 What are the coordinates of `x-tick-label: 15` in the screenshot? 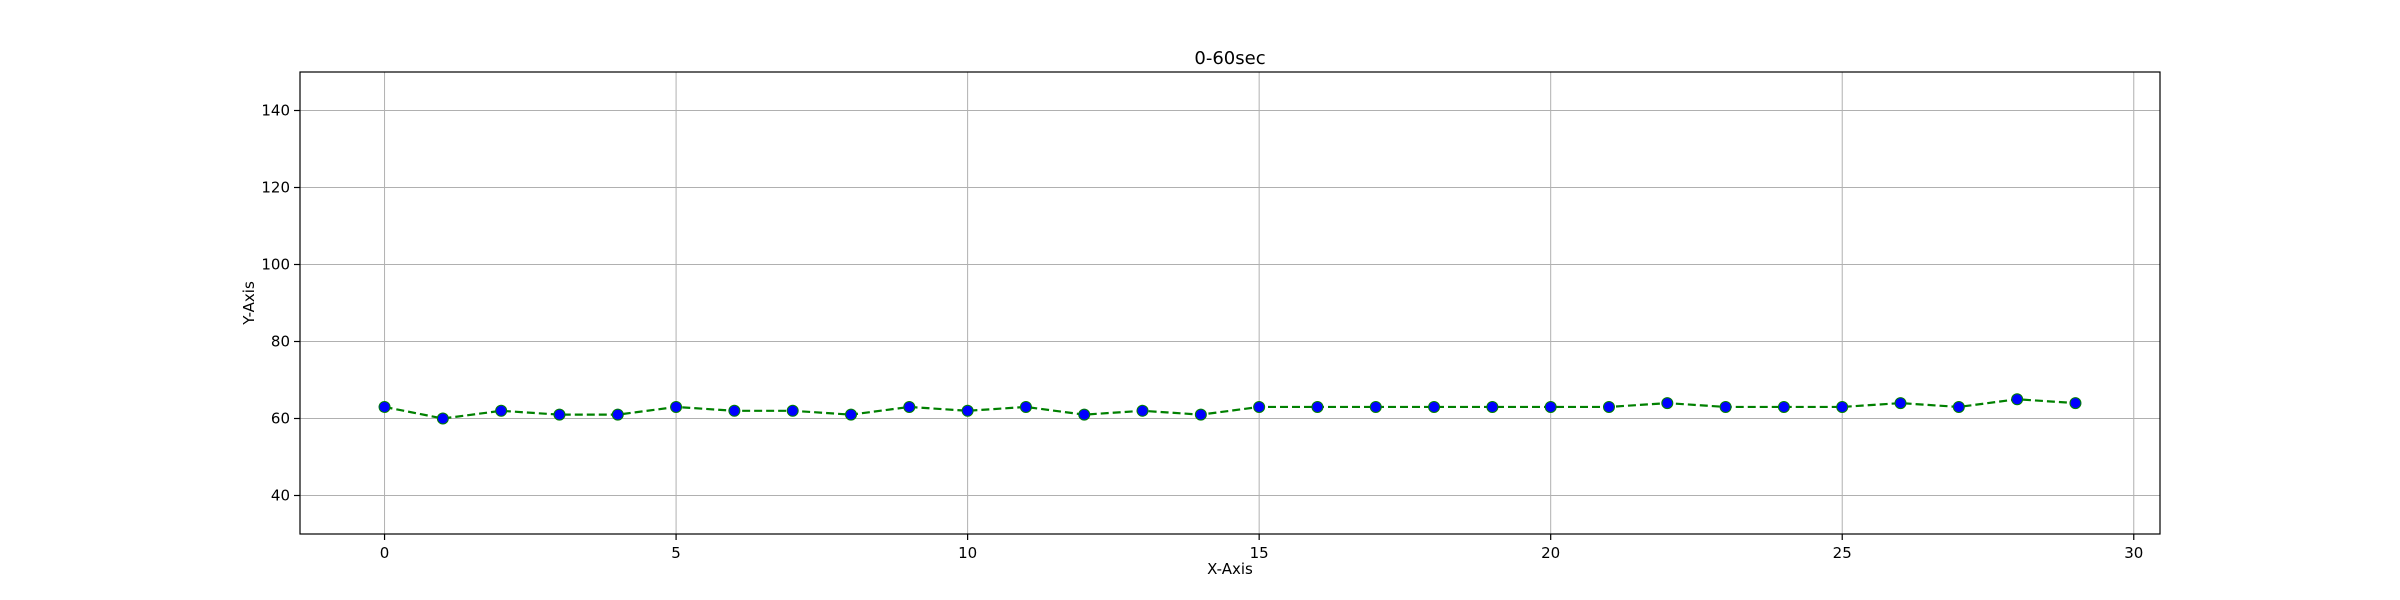 It's located at (1259, 553).